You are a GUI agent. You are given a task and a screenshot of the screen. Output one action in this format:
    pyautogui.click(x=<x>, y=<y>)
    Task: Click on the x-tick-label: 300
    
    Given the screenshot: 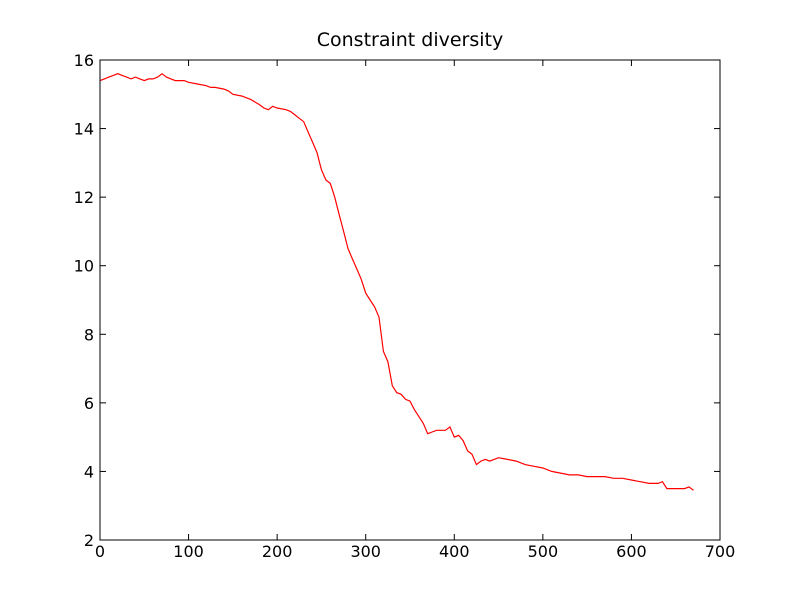 What is the action you would take?
    pyautogui.click(x=365, y=551)
    